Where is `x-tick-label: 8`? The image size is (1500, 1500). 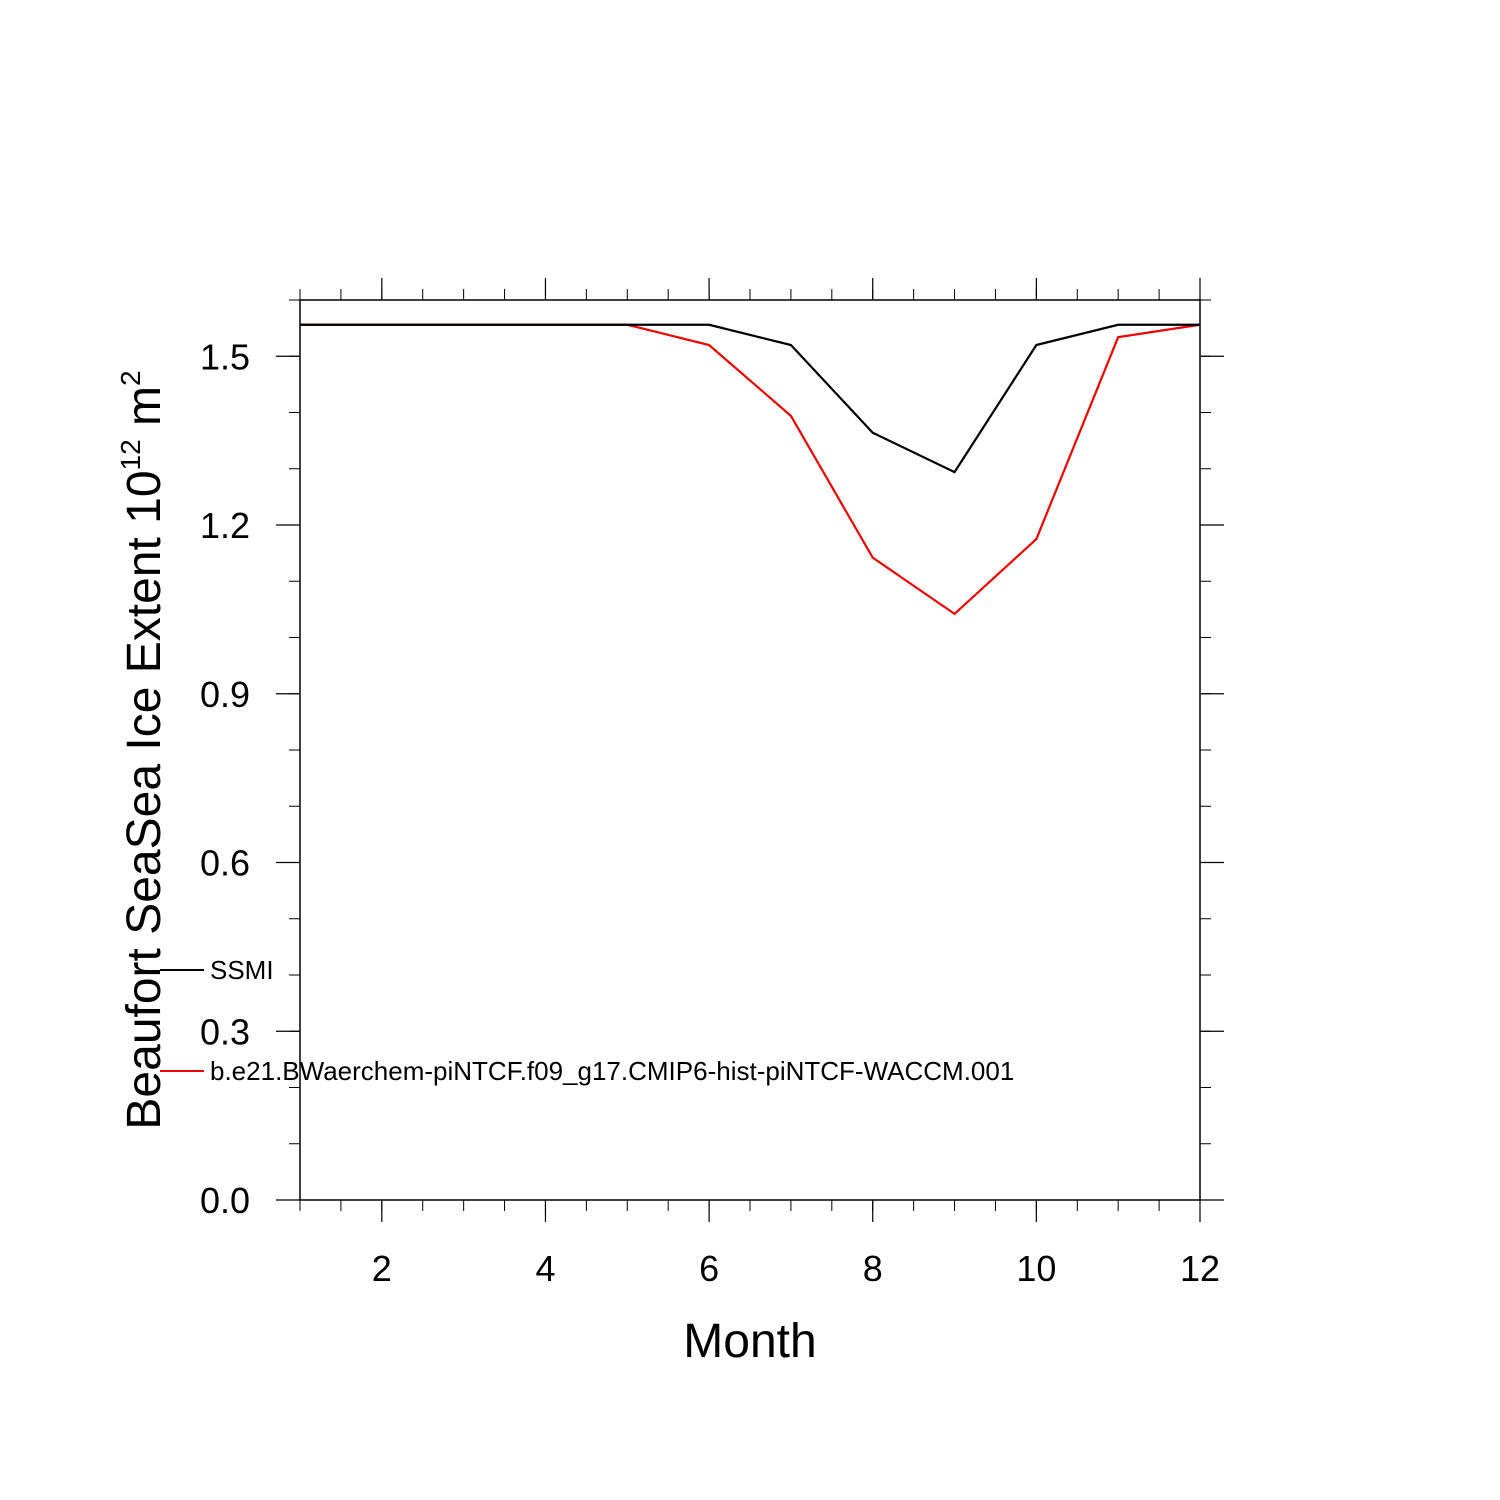 x-tick-label: 8 is located at coordinates (873, 1268).